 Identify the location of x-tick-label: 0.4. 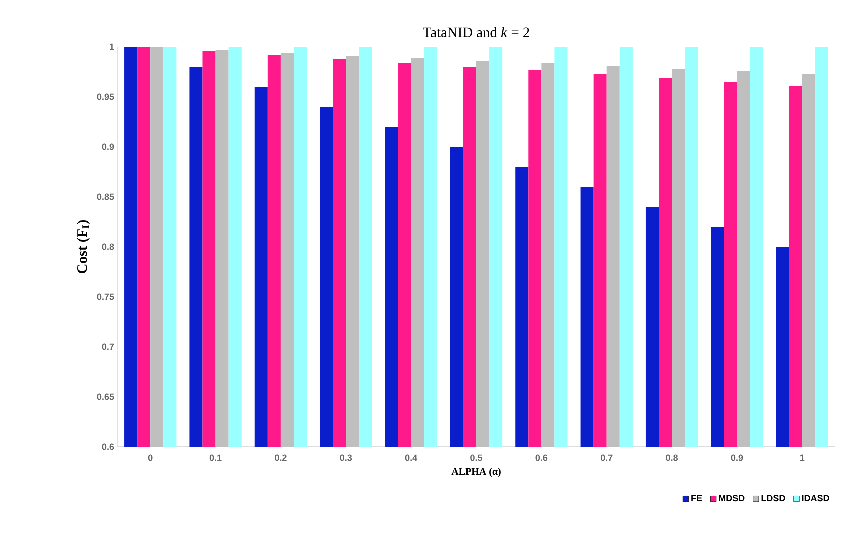
(411, 458).